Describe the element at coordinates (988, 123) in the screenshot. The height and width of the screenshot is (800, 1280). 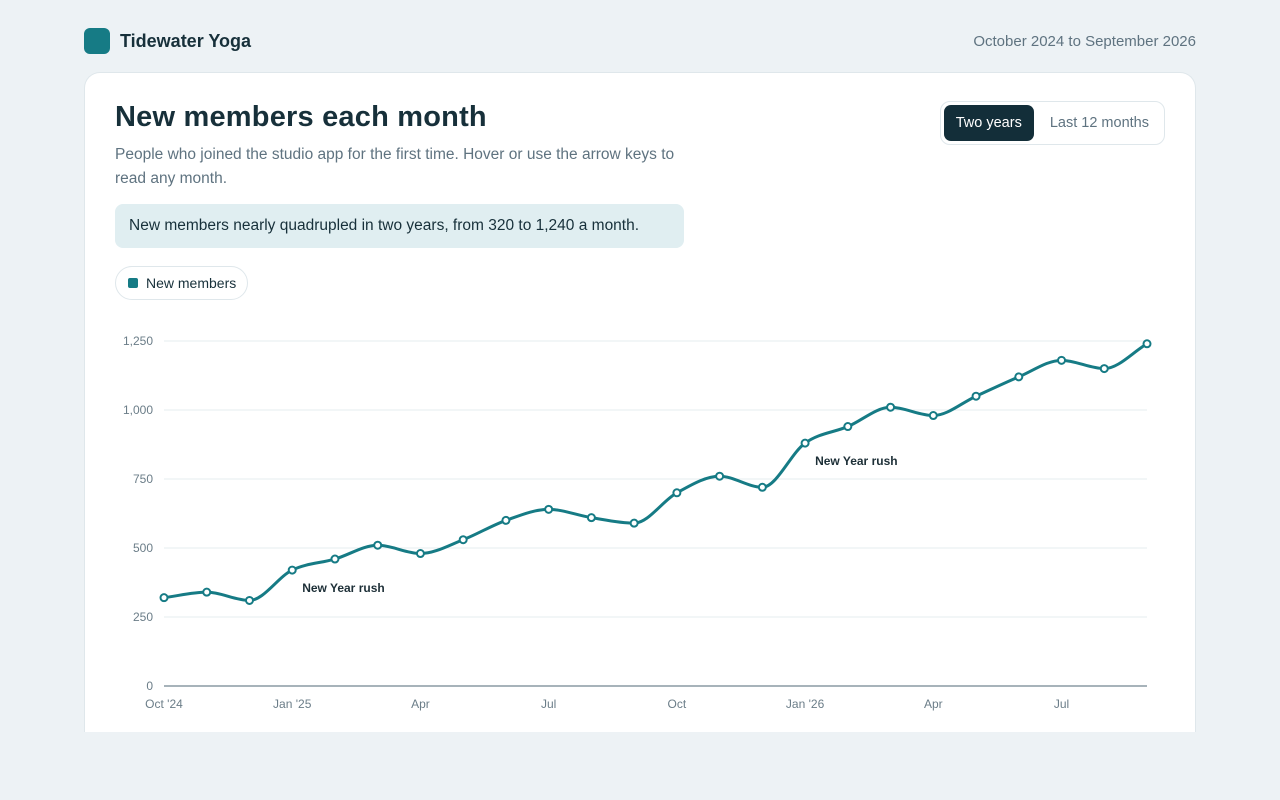
I see `toggle-two-years: Two years` at that location.